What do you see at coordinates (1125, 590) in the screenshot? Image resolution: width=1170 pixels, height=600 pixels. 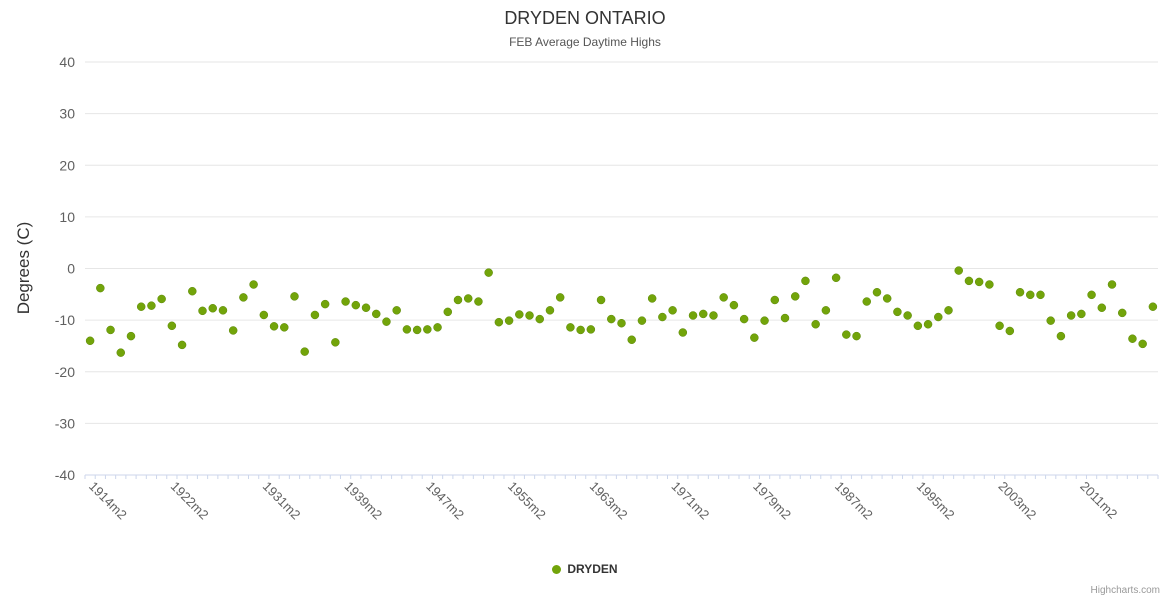 I see `credits-link: Highcharts.com` at bounding box center [1125, 590].